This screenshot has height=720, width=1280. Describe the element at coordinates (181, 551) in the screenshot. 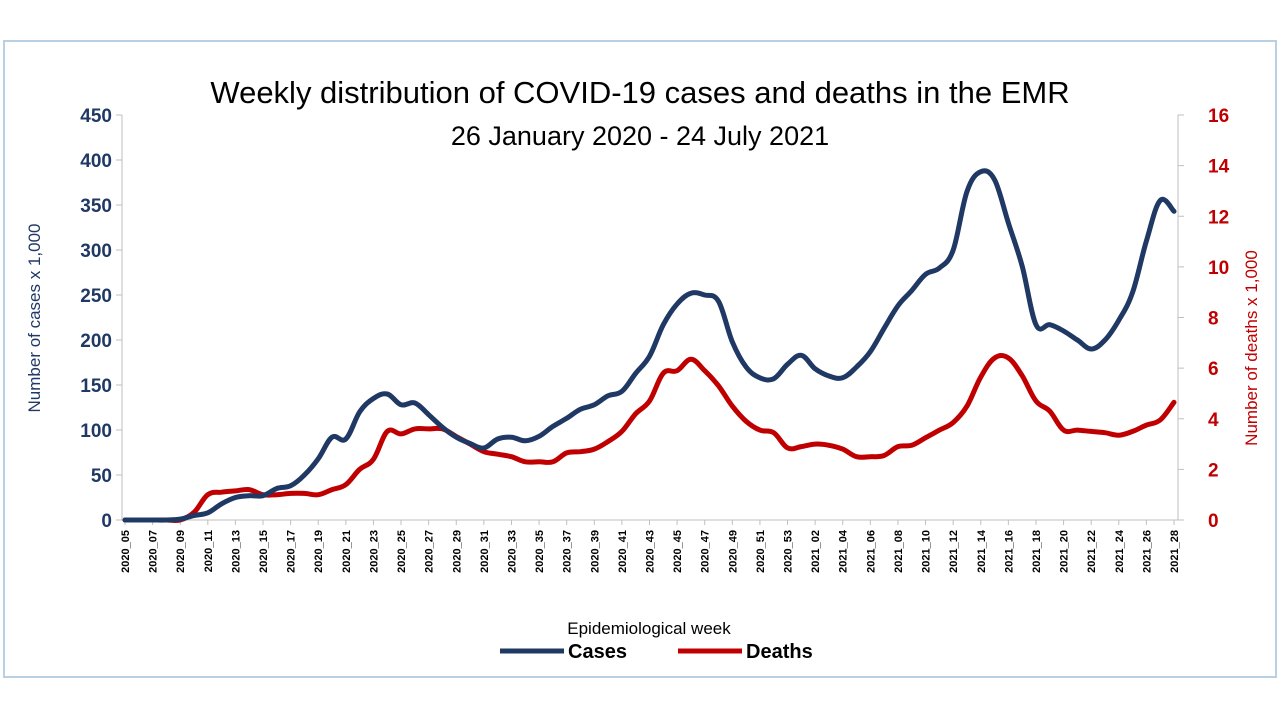

I see `x-tick-label: 2020_09` at that location.